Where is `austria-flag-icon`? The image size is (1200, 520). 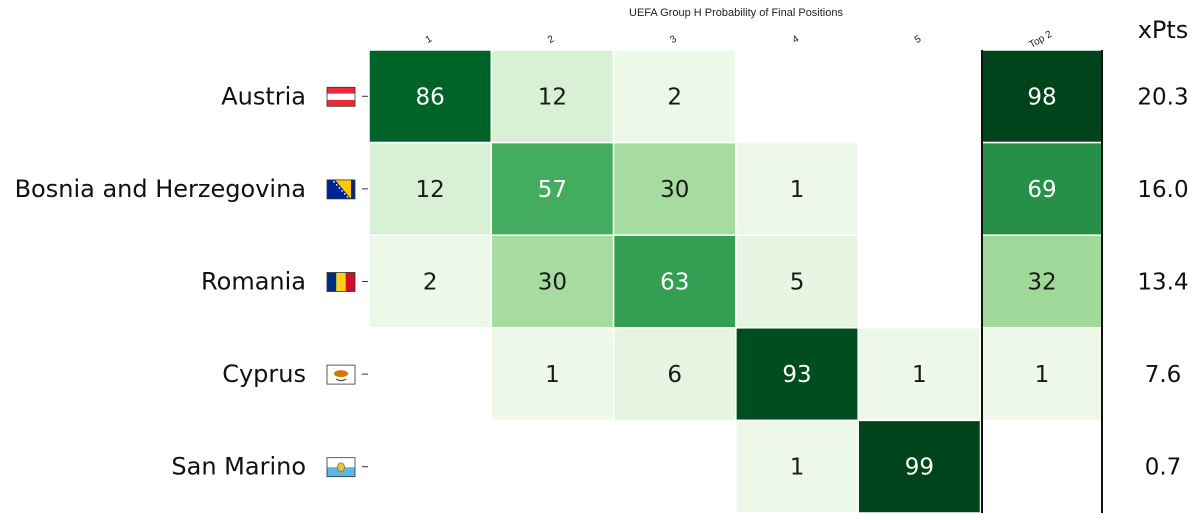 austria-flag-icon is located at coordinates (341, 96).